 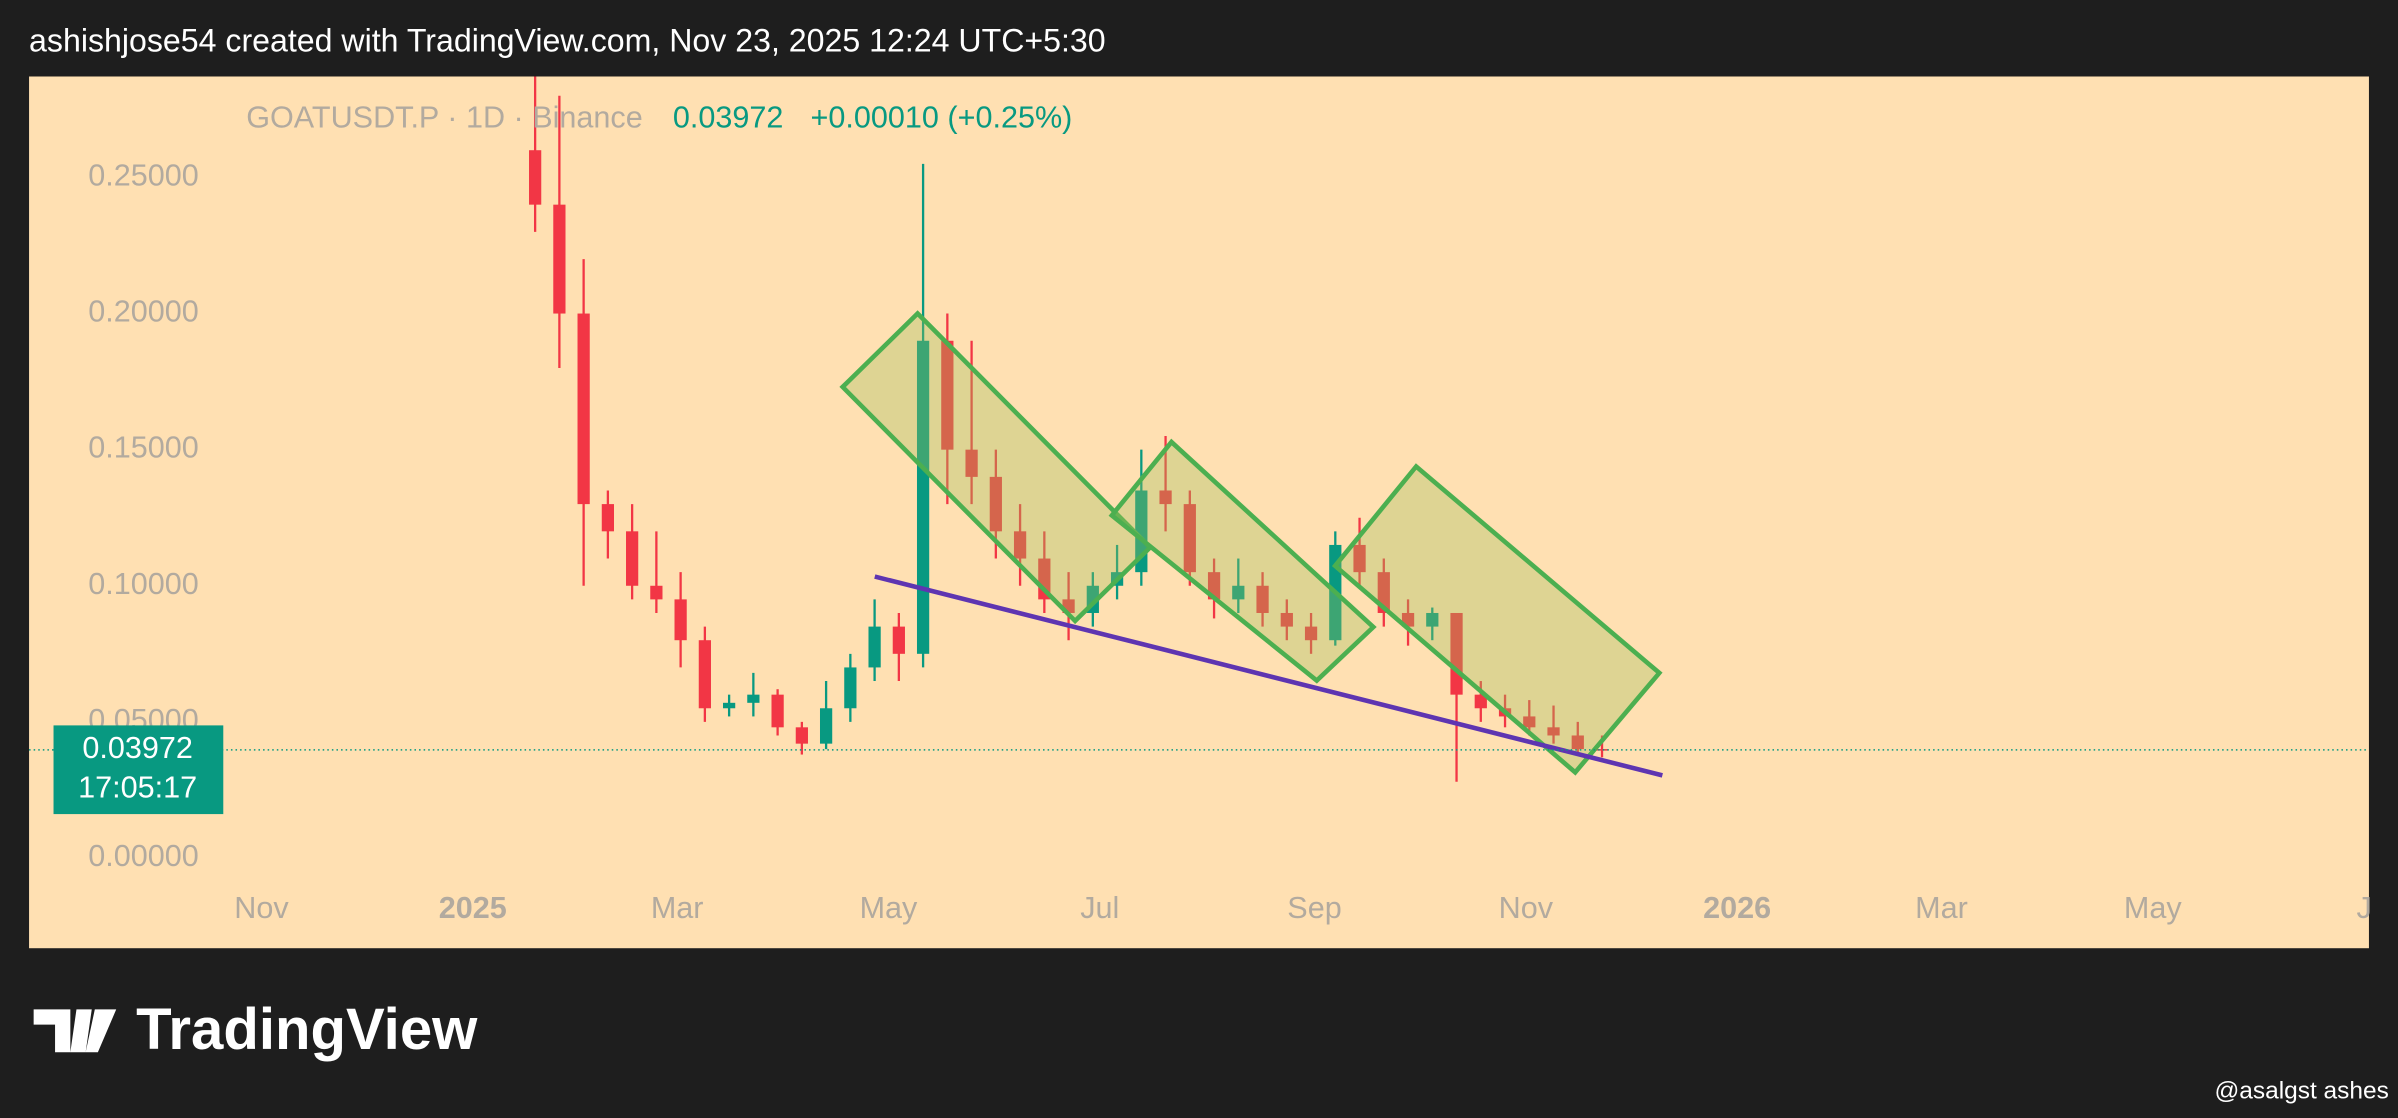 I want to click on watermark: @asalgst ashes, so click(x=2301, y=1090).